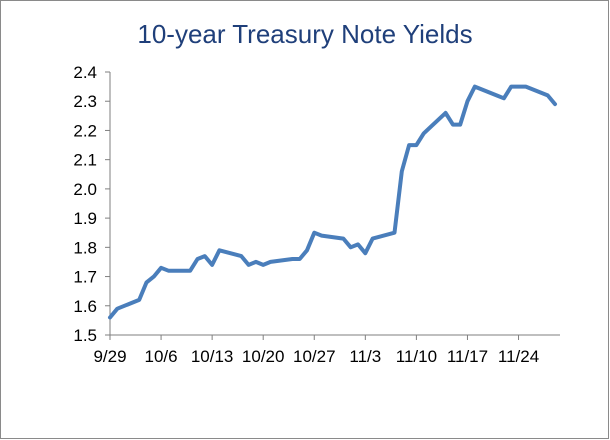 The image size is (610, 440). What do you see at coordinates (85, 130) in the screenshot?
I see `y-tick-label: 2.2` at bounding box center [85, 130].